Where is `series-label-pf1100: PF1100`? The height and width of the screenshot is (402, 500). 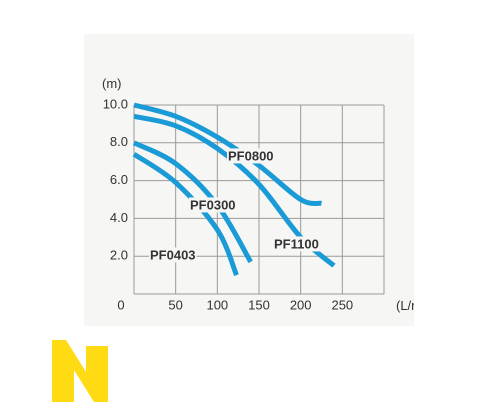 series-label-pf1100: PF1100 is located at coordinates (296, 243).